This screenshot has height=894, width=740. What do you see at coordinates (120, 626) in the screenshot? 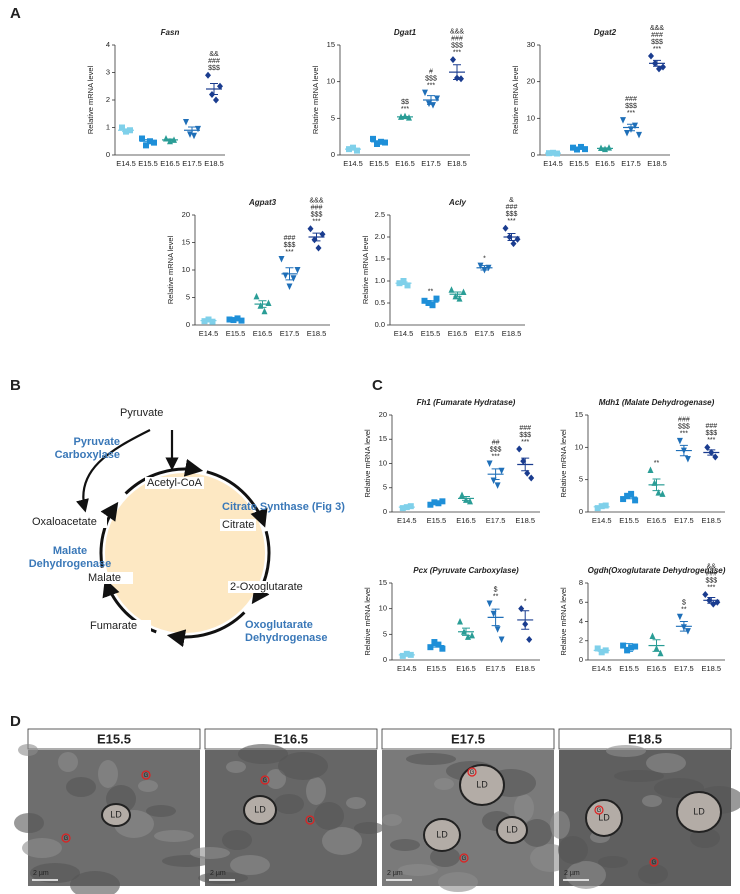
I see `metabolite: Fumarate` at bounding box center [120, 626].